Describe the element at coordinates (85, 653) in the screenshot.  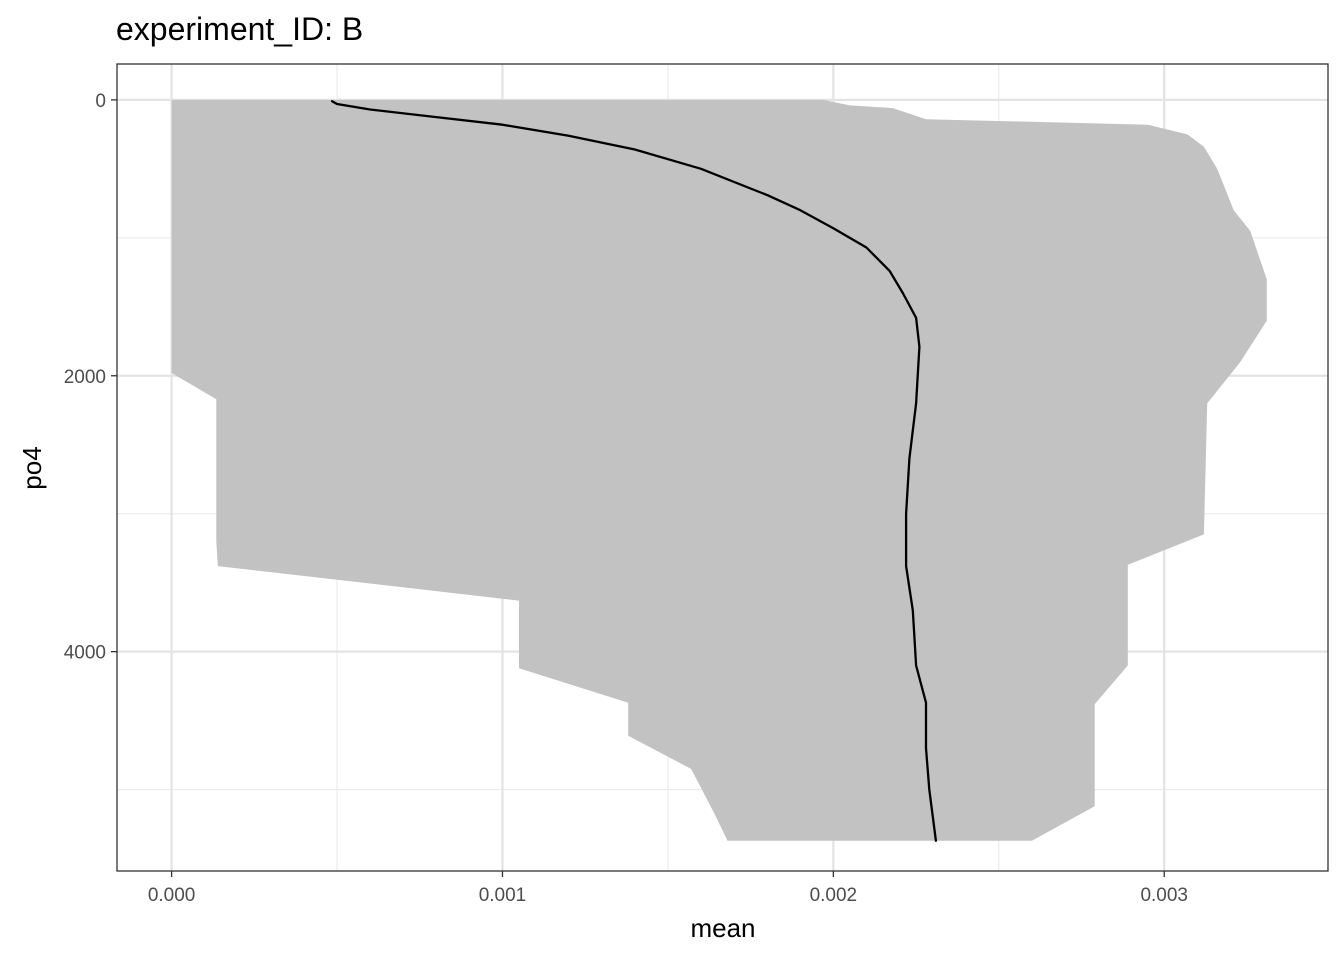
I see `y-tick-label: 4000` at that location.